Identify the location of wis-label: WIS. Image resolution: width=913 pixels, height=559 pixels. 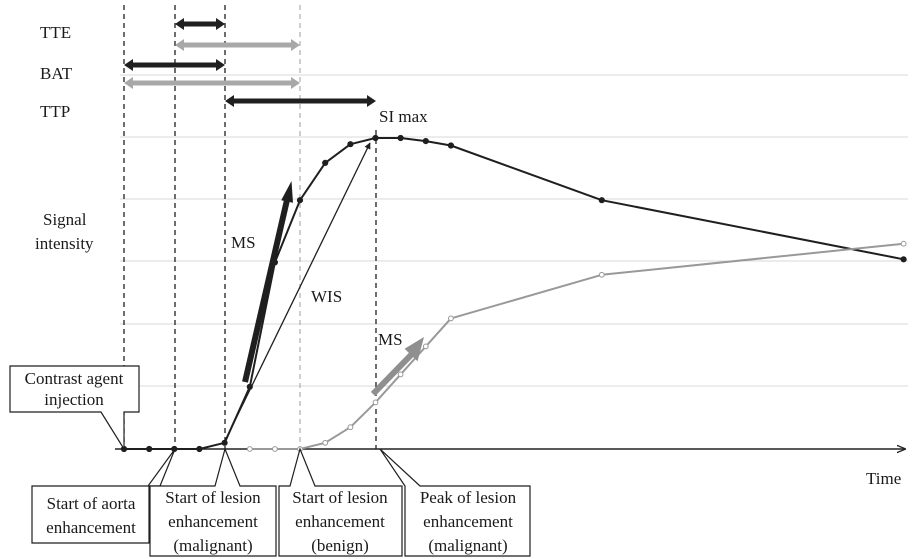
(326, 296).